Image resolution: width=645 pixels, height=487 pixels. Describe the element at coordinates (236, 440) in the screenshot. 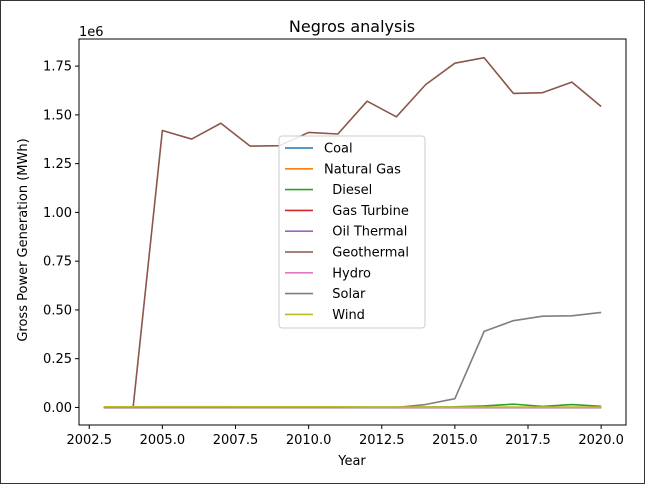

I see `x-tick-label: 2007.5` at that location.